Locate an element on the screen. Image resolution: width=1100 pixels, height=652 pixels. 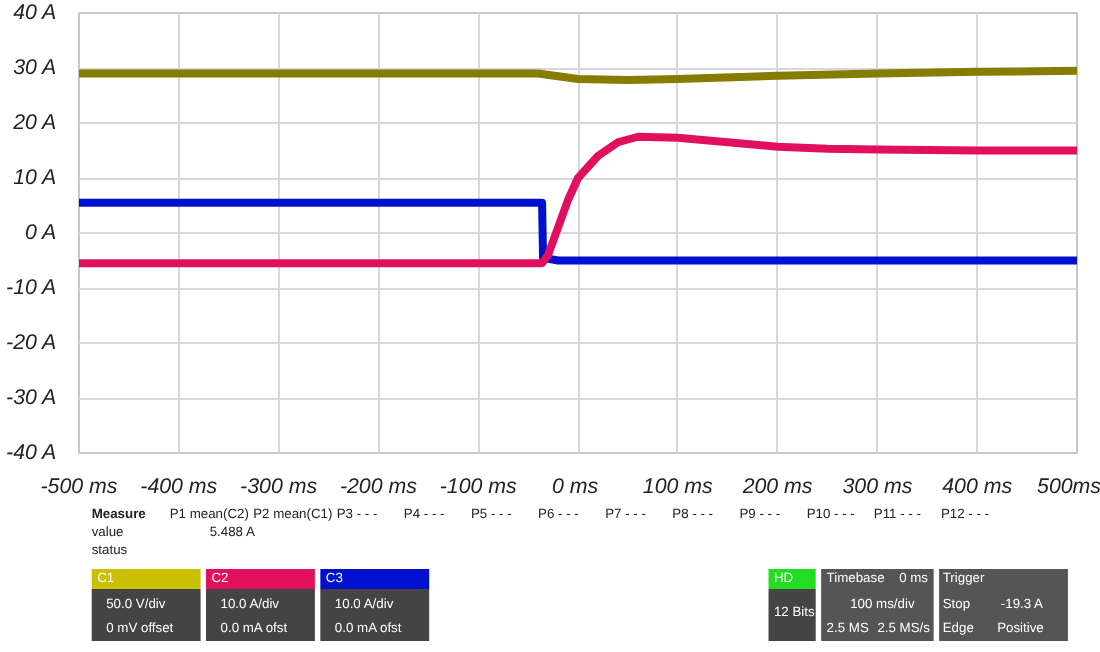
y-tick-label: -40 A is located at coordinates (31, 453).